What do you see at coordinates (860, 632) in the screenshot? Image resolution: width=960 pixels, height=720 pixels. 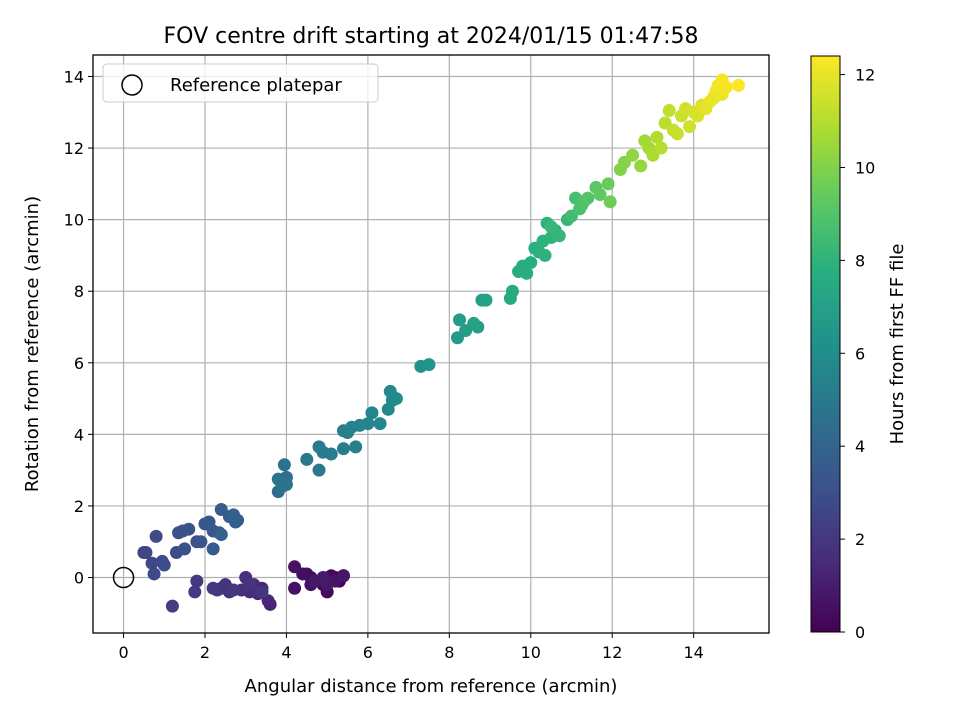 I see `colorbar-tick-label: 0` at bounding box center [860, 632].